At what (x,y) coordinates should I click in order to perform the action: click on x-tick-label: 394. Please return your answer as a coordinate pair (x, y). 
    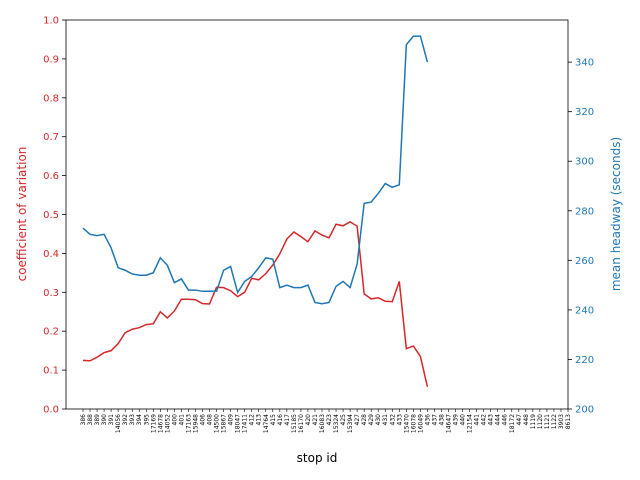
    Looking at the image, I should click on (139, 420).